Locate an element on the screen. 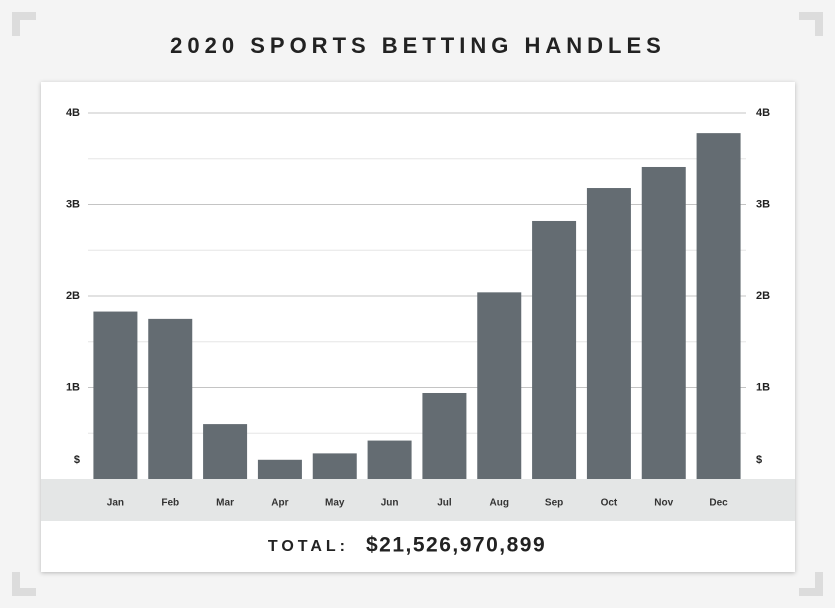 The image size is (835, 608). x-tick-label: May is located at coordinates (335, 503).